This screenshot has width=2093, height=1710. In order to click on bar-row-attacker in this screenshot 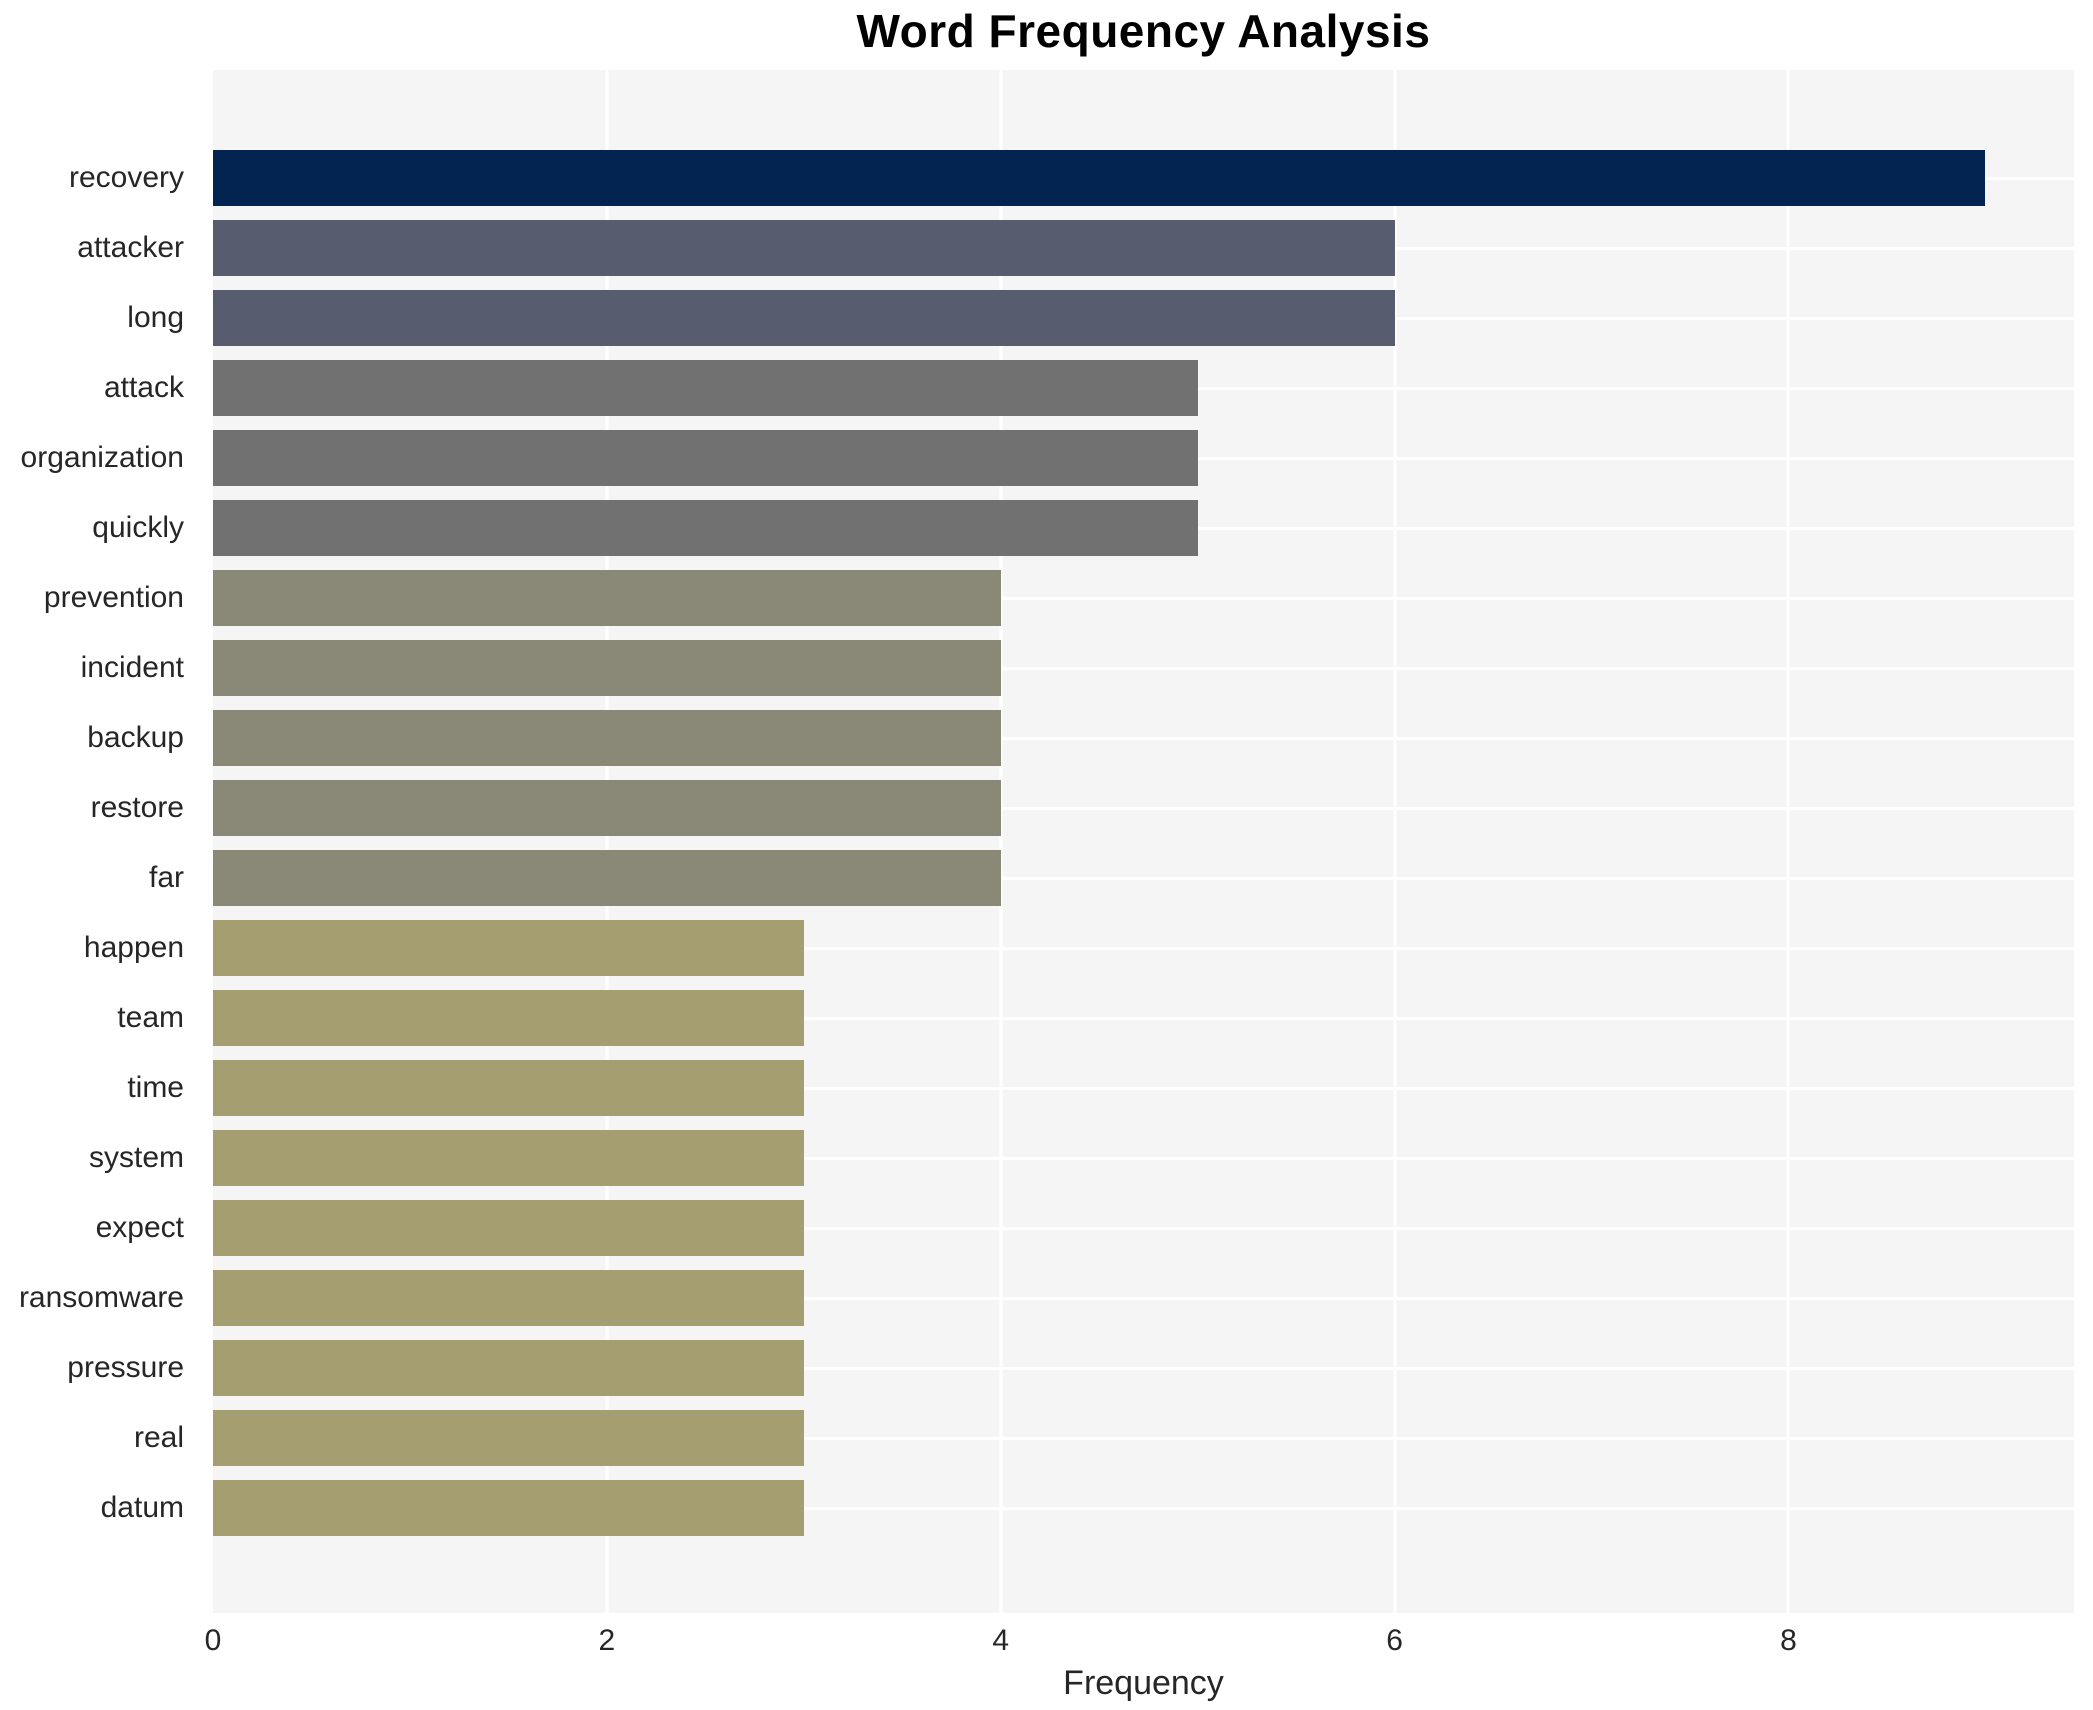, I will do `click(1143, 248)`.